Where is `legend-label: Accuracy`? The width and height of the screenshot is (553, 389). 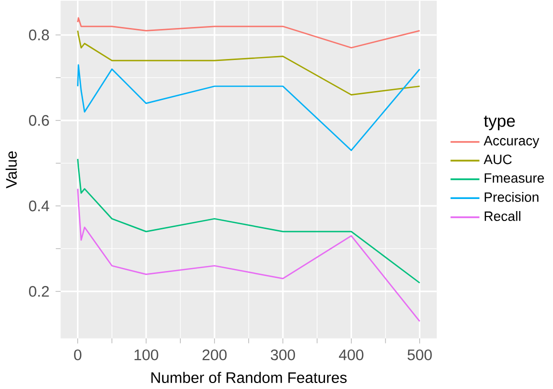 legend-label: Accuracy is located at coordinates (512, 142).